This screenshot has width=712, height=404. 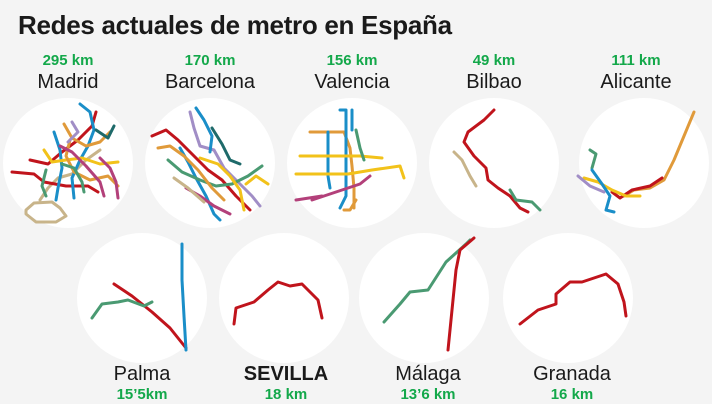 What do you see at coordinates (278, 303) in the screenshot?
I see `sevilla-network` at bounding box center [278, 303].